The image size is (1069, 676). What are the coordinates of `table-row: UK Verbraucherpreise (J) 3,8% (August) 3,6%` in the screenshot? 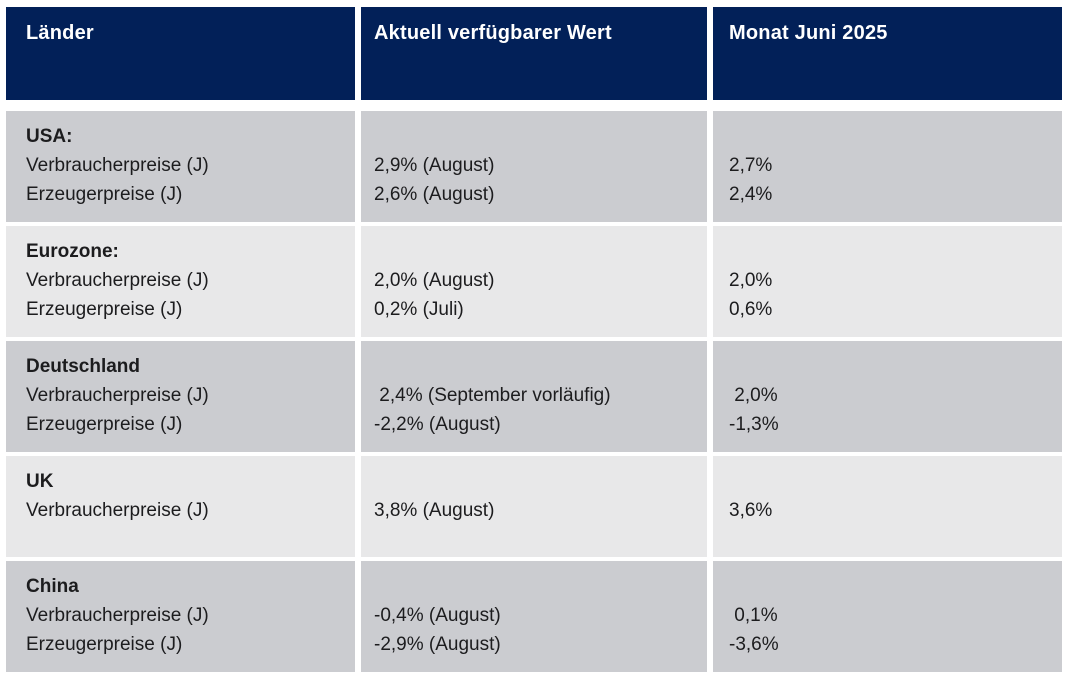 It's located at (534, 506).